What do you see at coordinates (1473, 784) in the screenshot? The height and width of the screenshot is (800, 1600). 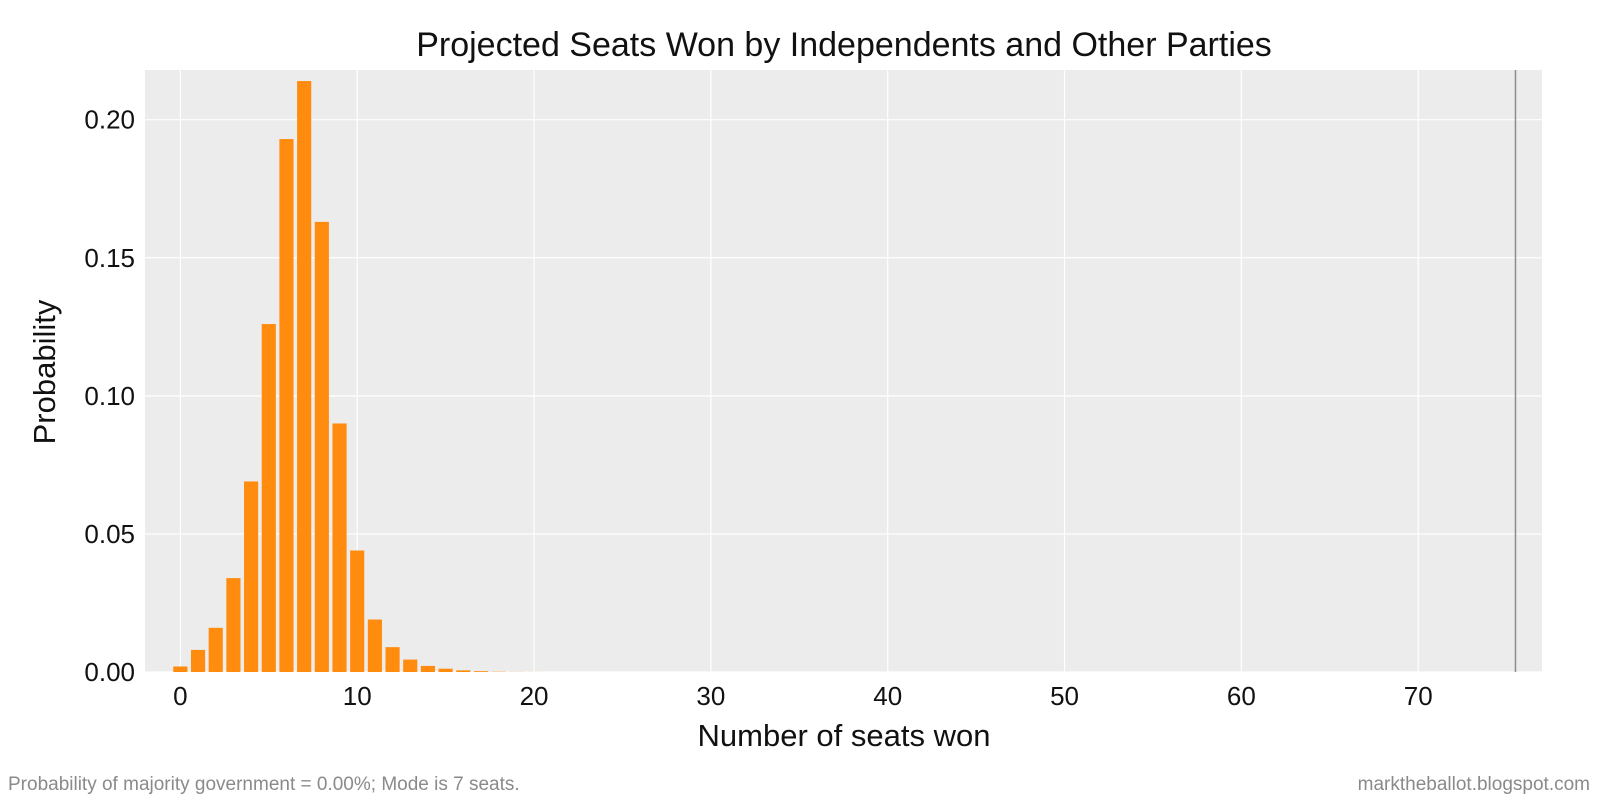 I see `footnote-source: marktheballot.blogspot.com` at bounding box center [1473, 784].